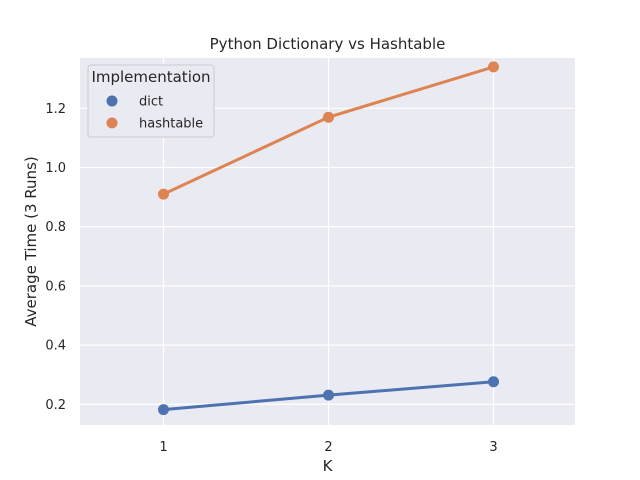 The width and height of the screenshot is (640, 480). What do you see at coordinates (31, 241) in the screenshot?
I see `y-axis-label: Average Time (3 Runs)` at bounding box center [31, 241].